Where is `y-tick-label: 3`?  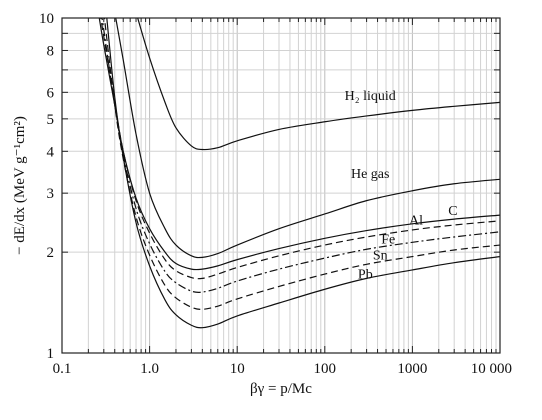
y-tick-label: 3 is located at coordinates (51, 194).